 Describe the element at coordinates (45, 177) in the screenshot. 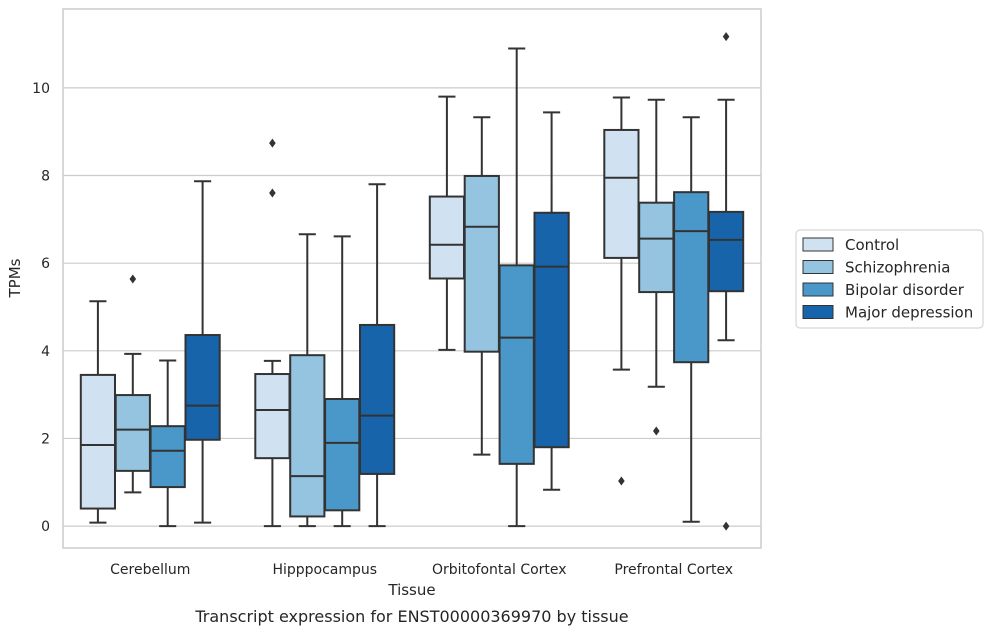

I see `y-tick-label: 8` at that location.